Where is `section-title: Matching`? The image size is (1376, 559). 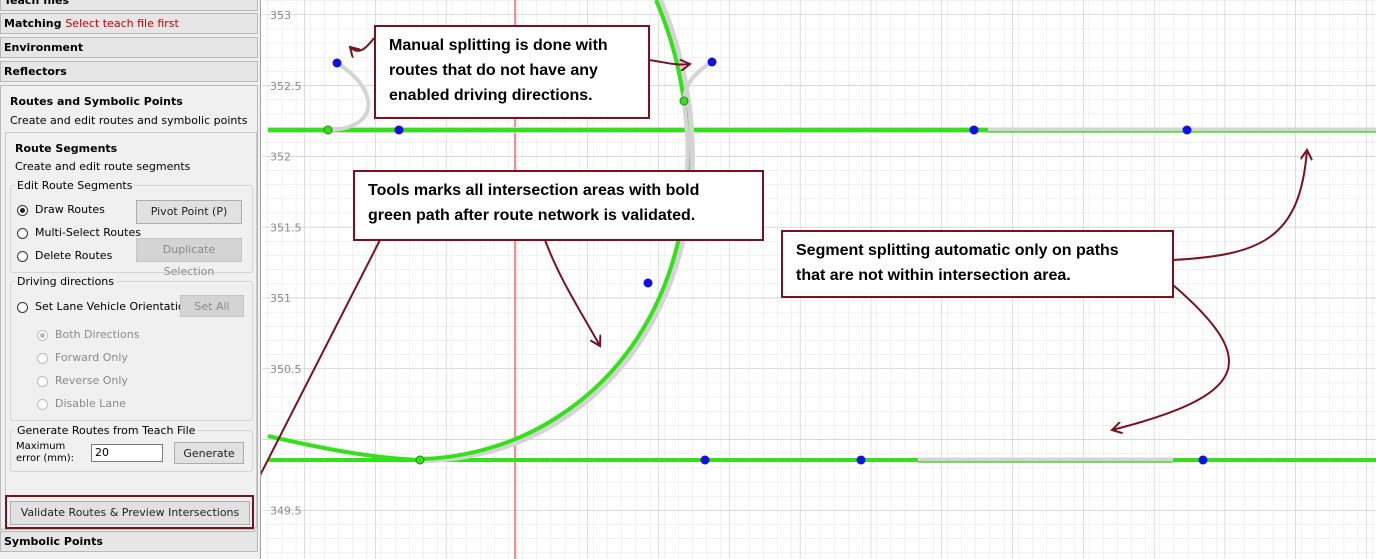
section-title: Matching is located at coordinates (33, 23).